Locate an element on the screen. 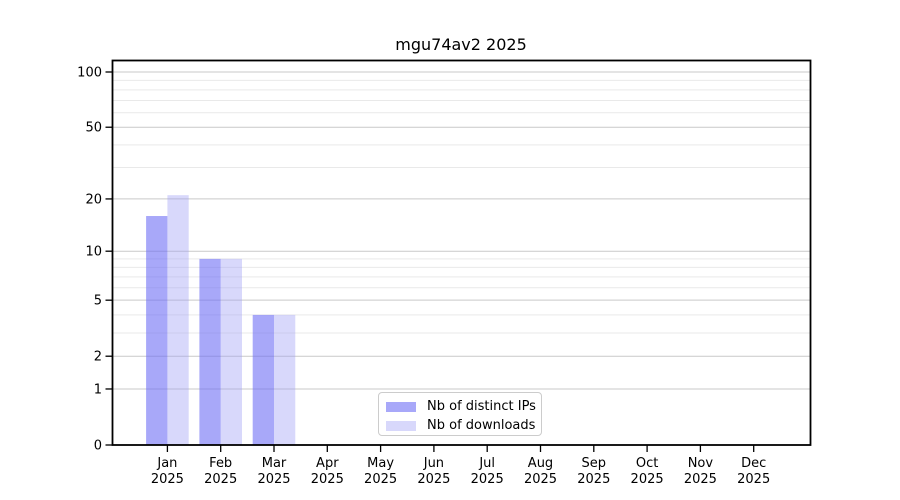  bar-mar-downloads is located at coordinates (285, 379).